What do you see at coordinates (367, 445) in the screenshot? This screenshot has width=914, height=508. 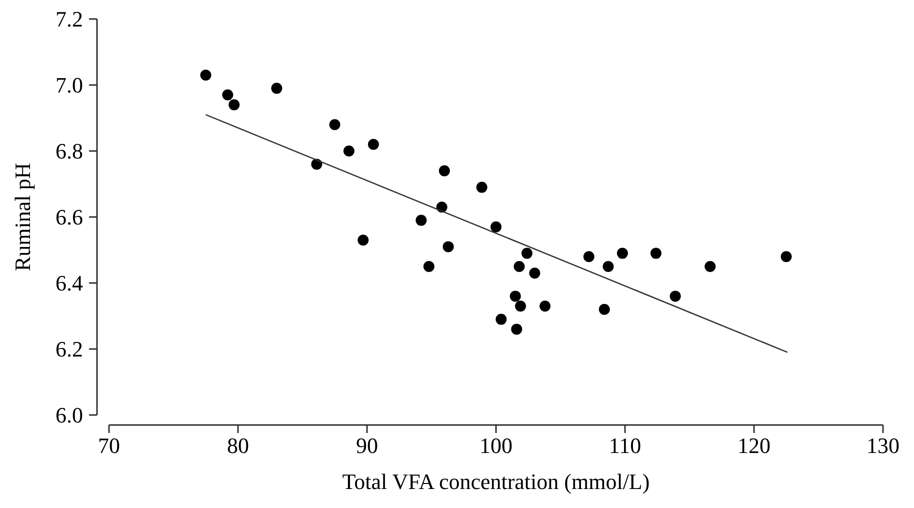 I see `x-tick-label: 90` at bounding box center [367, 445].